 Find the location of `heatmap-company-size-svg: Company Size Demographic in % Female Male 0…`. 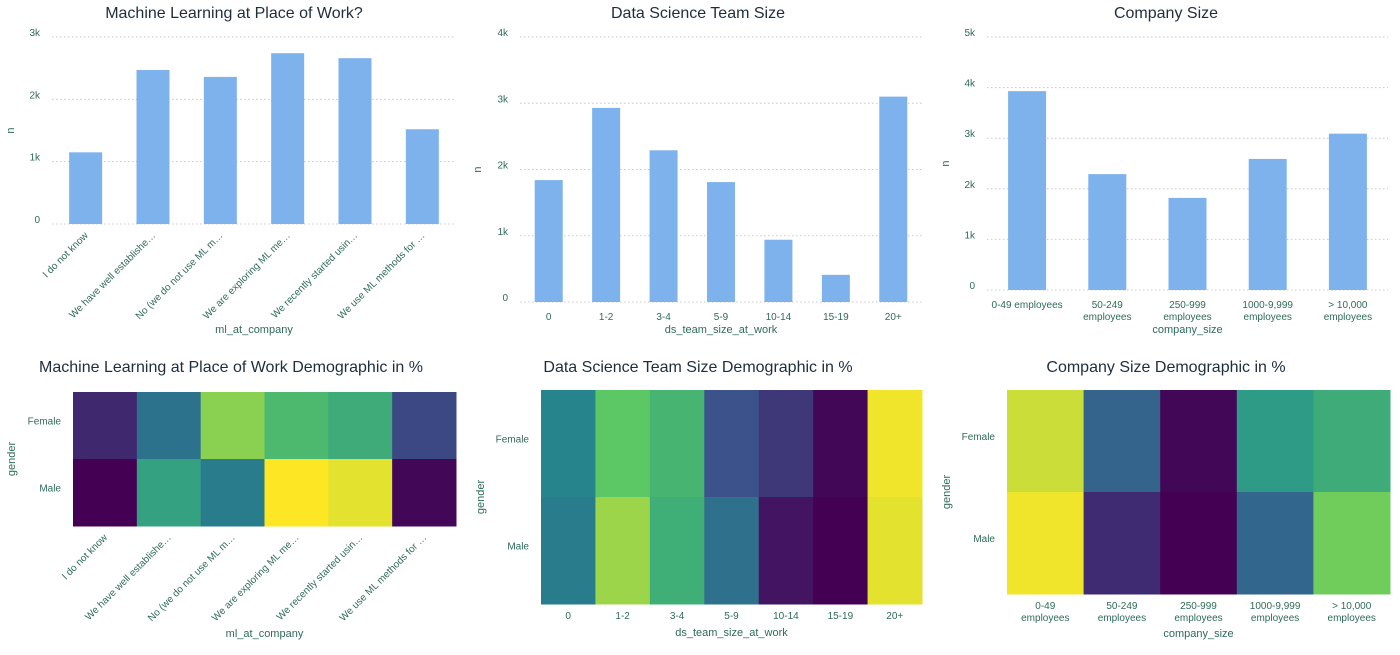

heatmap-company-size-svg: Company Size Demographic in % Female Male 0… is located at coordinates (1166, 499).